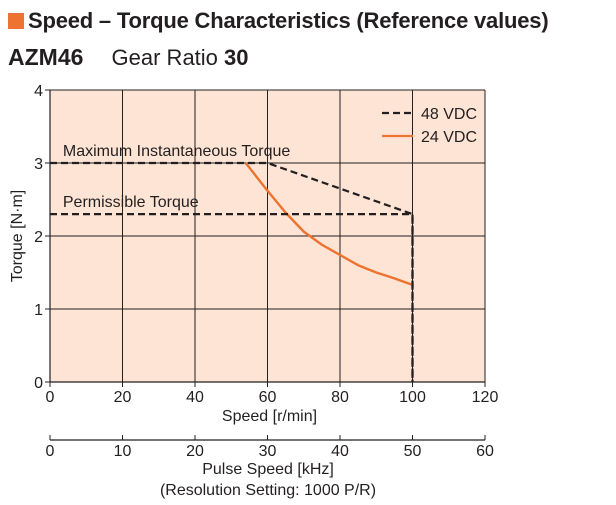 The width and height of the screenshot is (616, 505). I want to click on legend: 48 VDC 24 VDC, so click(429, 126).